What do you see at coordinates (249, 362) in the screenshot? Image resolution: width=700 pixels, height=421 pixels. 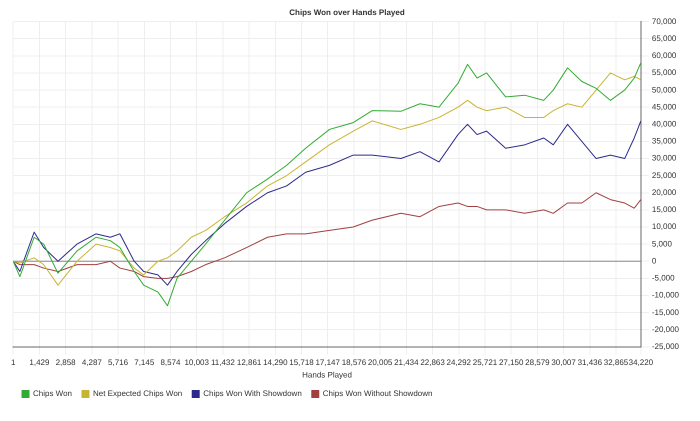 I see `x-tick-label: 12,861` at bounding box center [249, 362].